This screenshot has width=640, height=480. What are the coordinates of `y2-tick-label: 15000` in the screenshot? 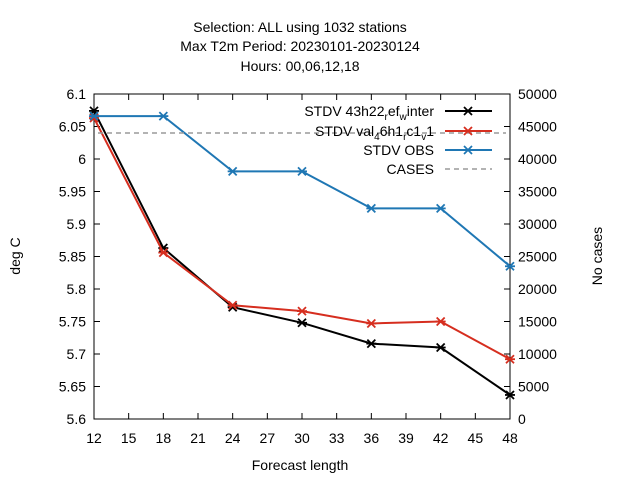 It's located at (537, 322).